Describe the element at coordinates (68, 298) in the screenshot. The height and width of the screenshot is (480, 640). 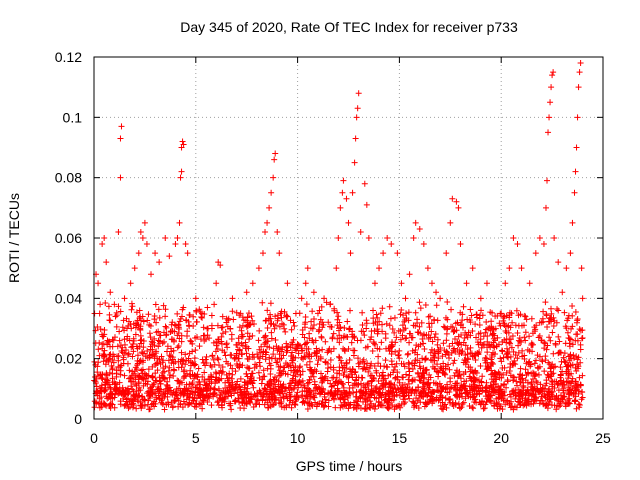
I see `y-tick-label: 0.04` at that location.